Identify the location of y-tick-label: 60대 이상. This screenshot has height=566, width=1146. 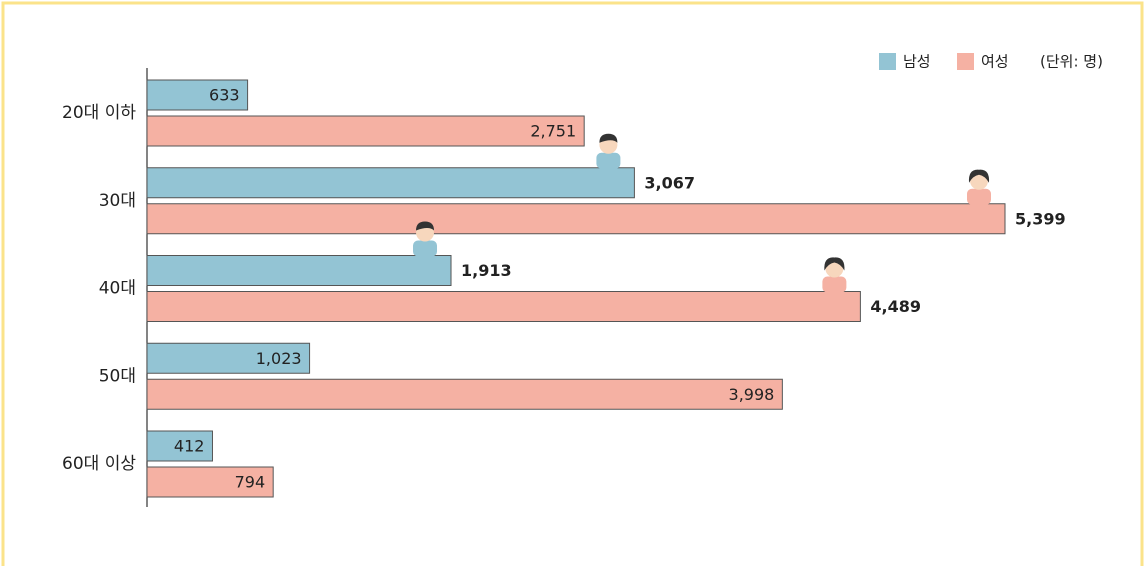
(99, 464).